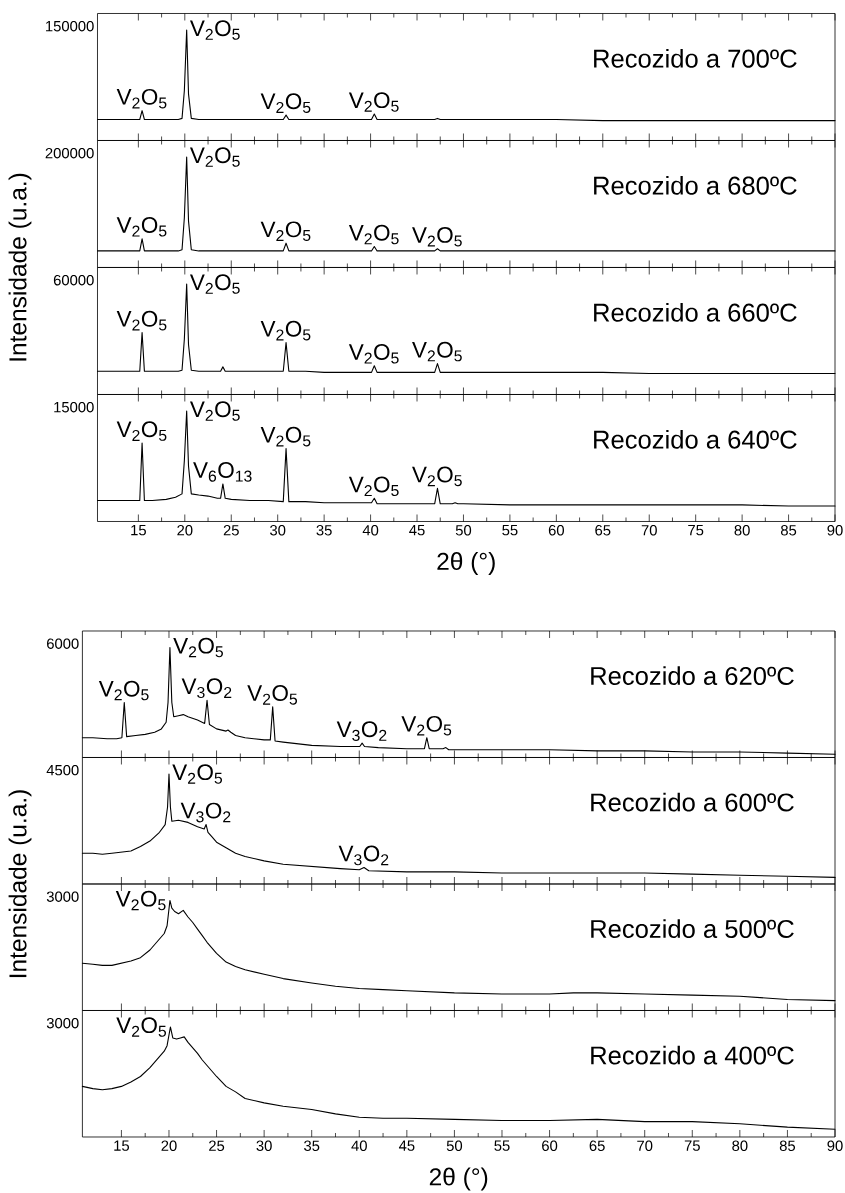 This screenshot has width=845, height=1193. What do you see at coordinates (695, 312) in the screenshot?
I see `text: Recozido a 660ºC` at bounding box center [695, 312].